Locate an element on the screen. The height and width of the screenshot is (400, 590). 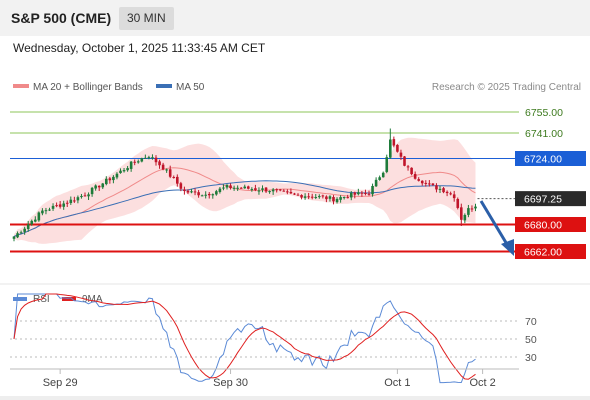
header-bar: S&P 500 (CME) 30 MIN is located at coordinates (295, 18).